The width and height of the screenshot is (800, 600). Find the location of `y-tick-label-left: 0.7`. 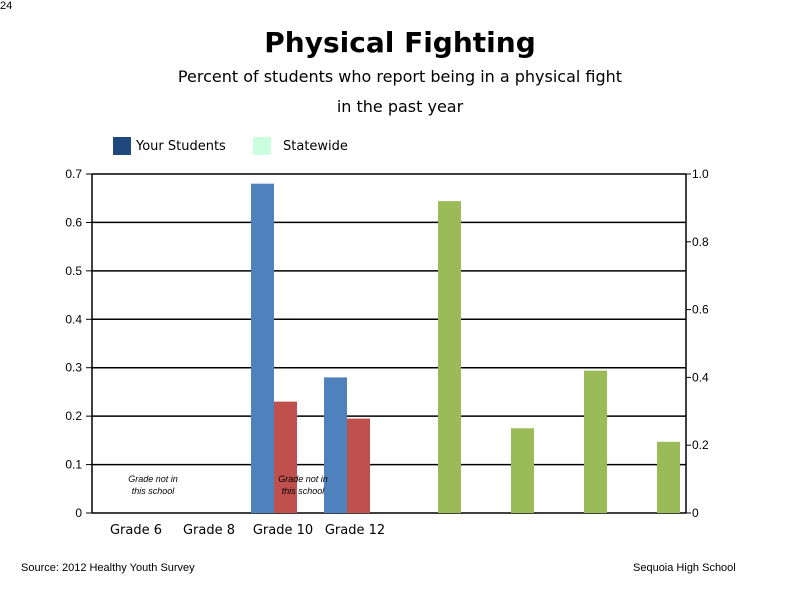

y-tick-label-left: 0.7 is located at coordinates (73, 174).